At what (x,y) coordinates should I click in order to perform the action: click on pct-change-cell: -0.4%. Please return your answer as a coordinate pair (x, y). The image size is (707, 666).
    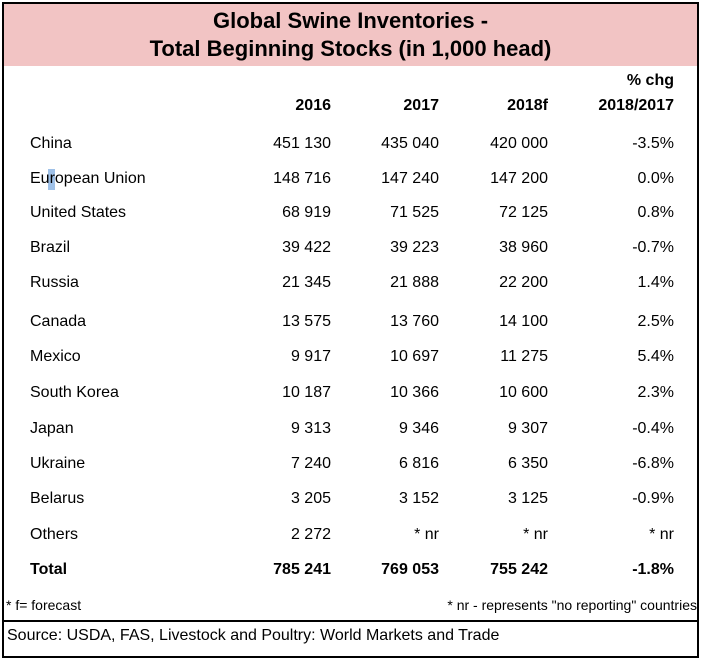
    Looking at the image, I should click on (653, 428).